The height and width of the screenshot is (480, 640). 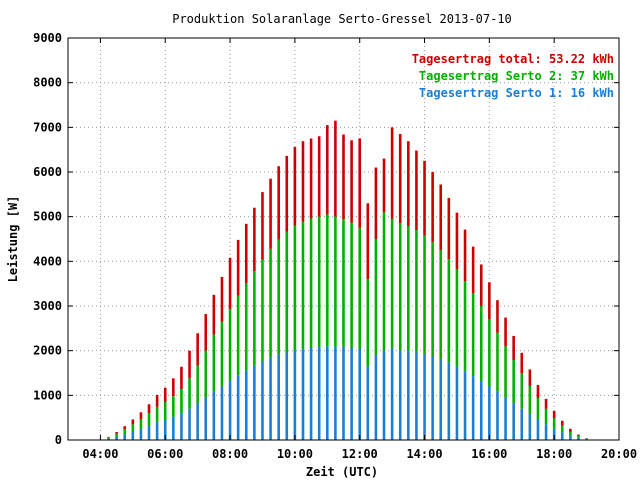 What do you see at coordinates (47, 83) in the screenshot?
I see `y-tick-label: 8000` at bounding box center [47, 83].